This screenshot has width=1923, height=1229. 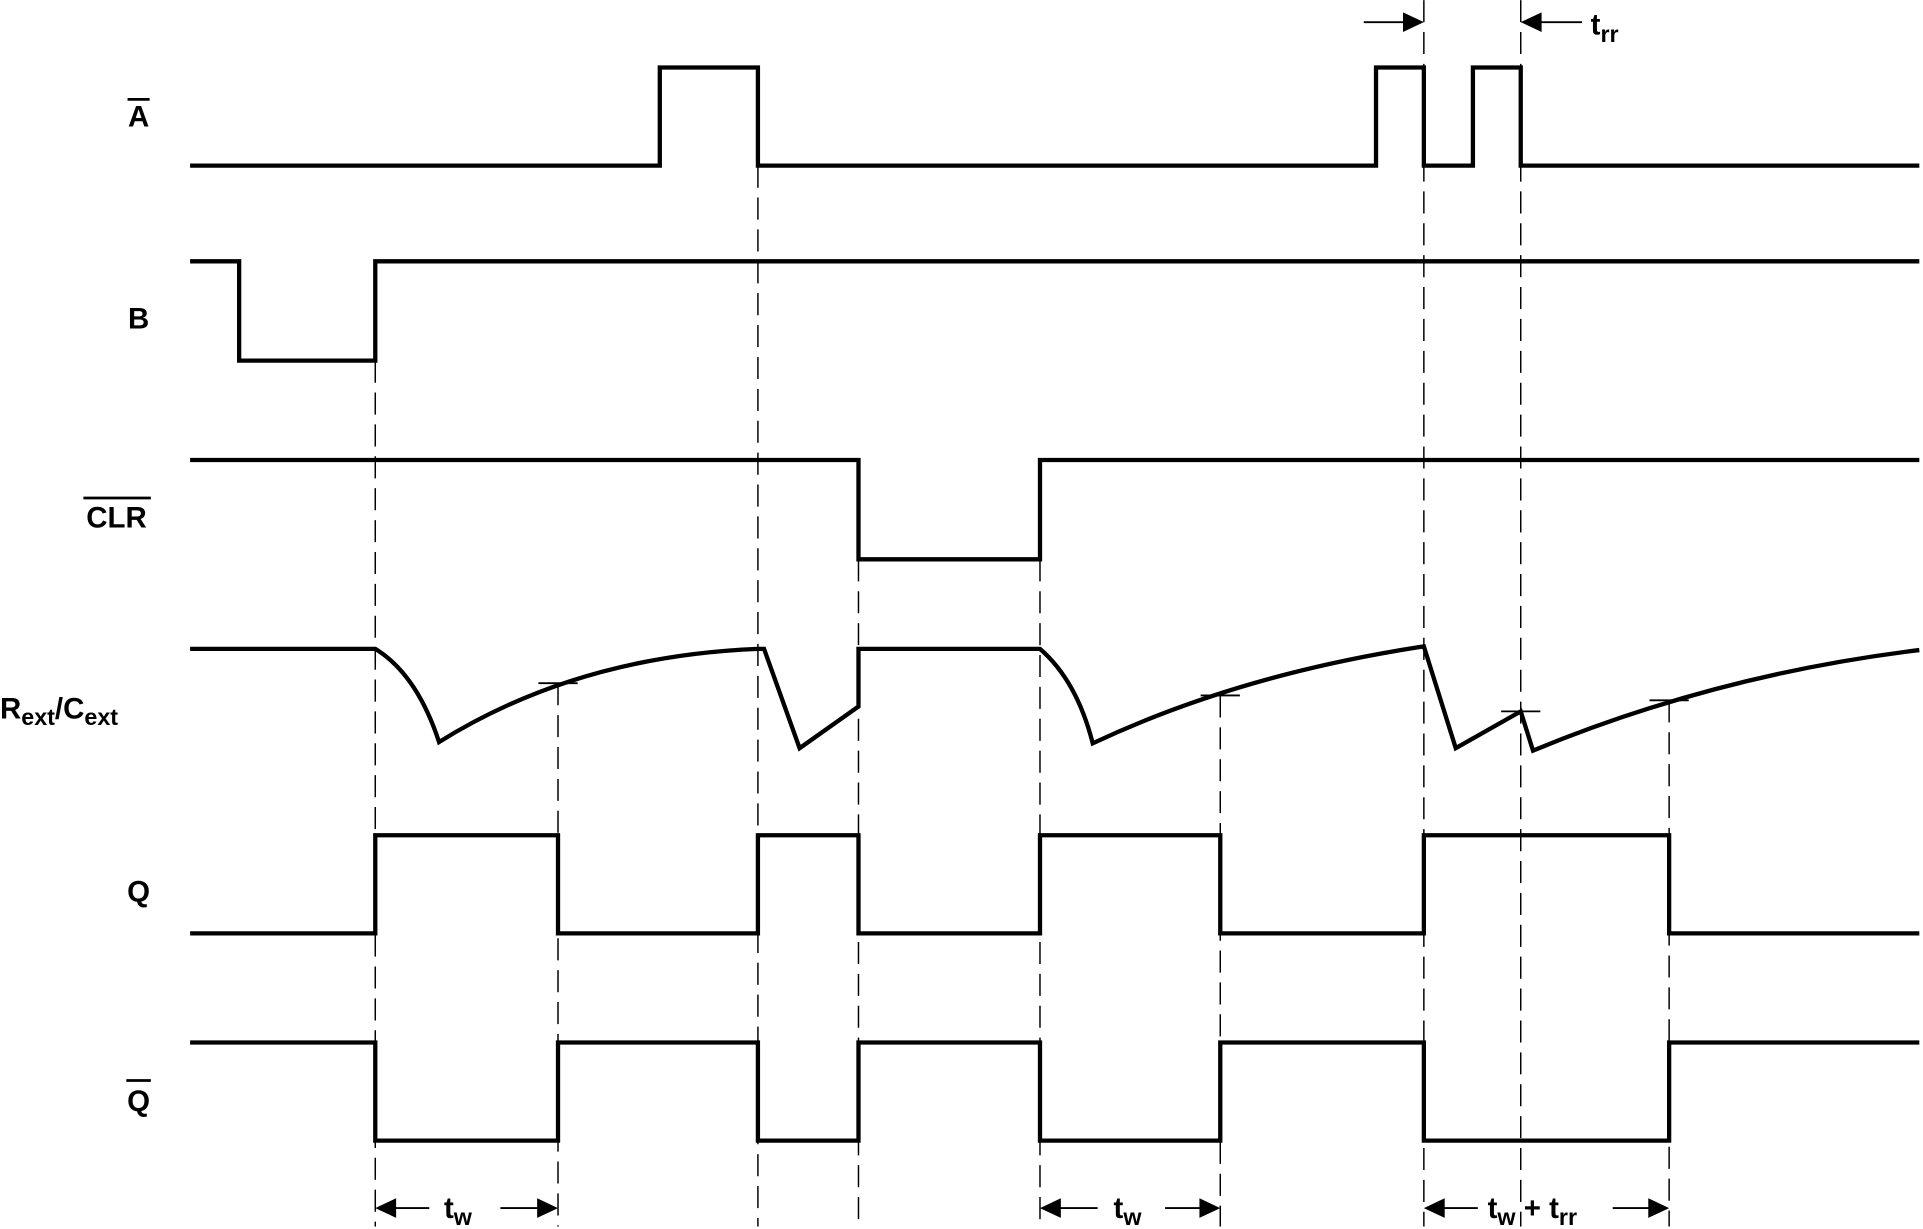 I want to click on trr-label: trr, so click(x=1605, y=27).